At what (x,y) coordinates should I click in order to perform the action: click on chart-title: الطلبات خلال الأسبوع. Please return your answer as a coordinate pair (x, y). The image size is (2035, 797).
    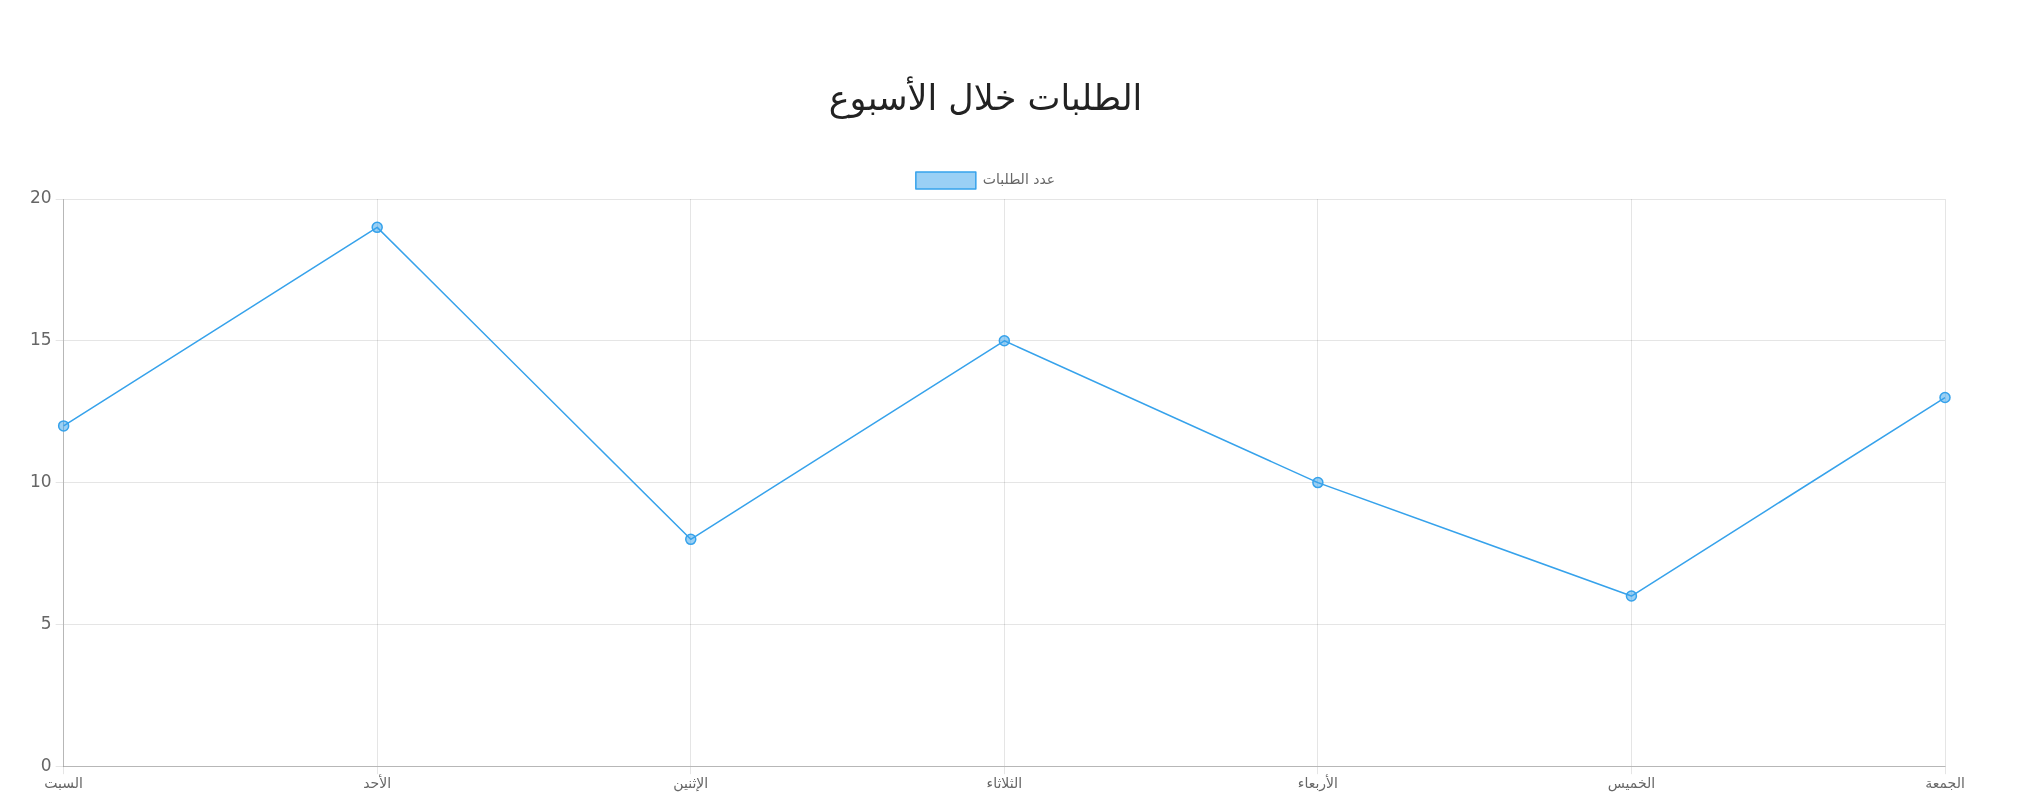
    Looking at the image, I should click on (985, 98).